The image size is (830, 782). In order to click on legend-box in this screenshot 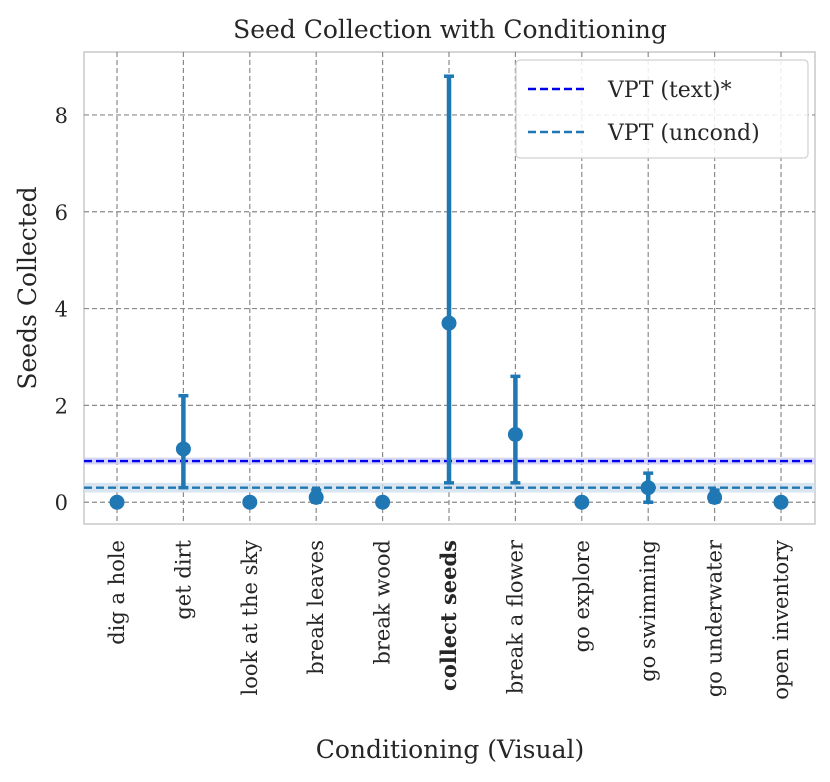, I will do `click(662, 109)`.